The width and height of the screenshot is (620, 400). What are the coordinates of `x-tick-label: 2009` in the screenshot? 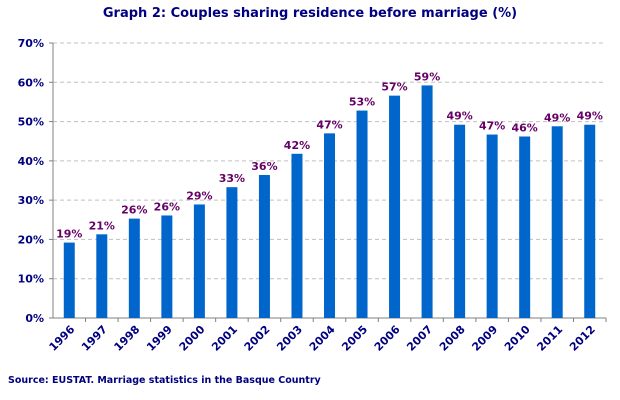 It's located at (484, 338).